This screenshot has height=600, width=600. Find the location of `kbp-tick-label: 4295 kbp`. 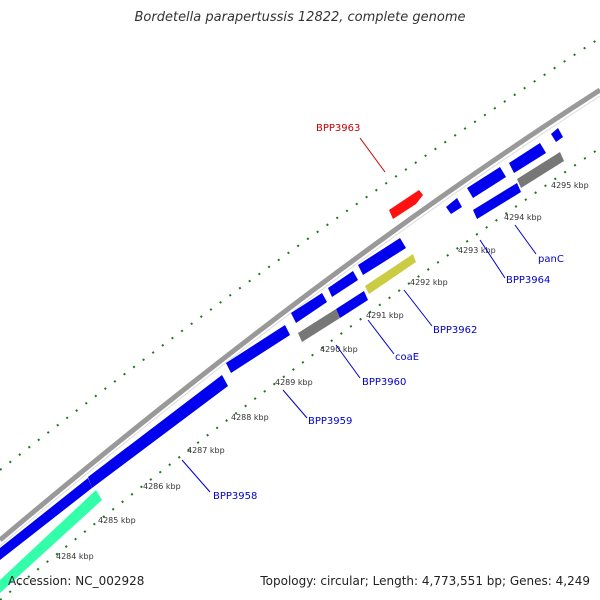

kbp-tick-label: 4295 kbp is located at coordinates (570, 185).